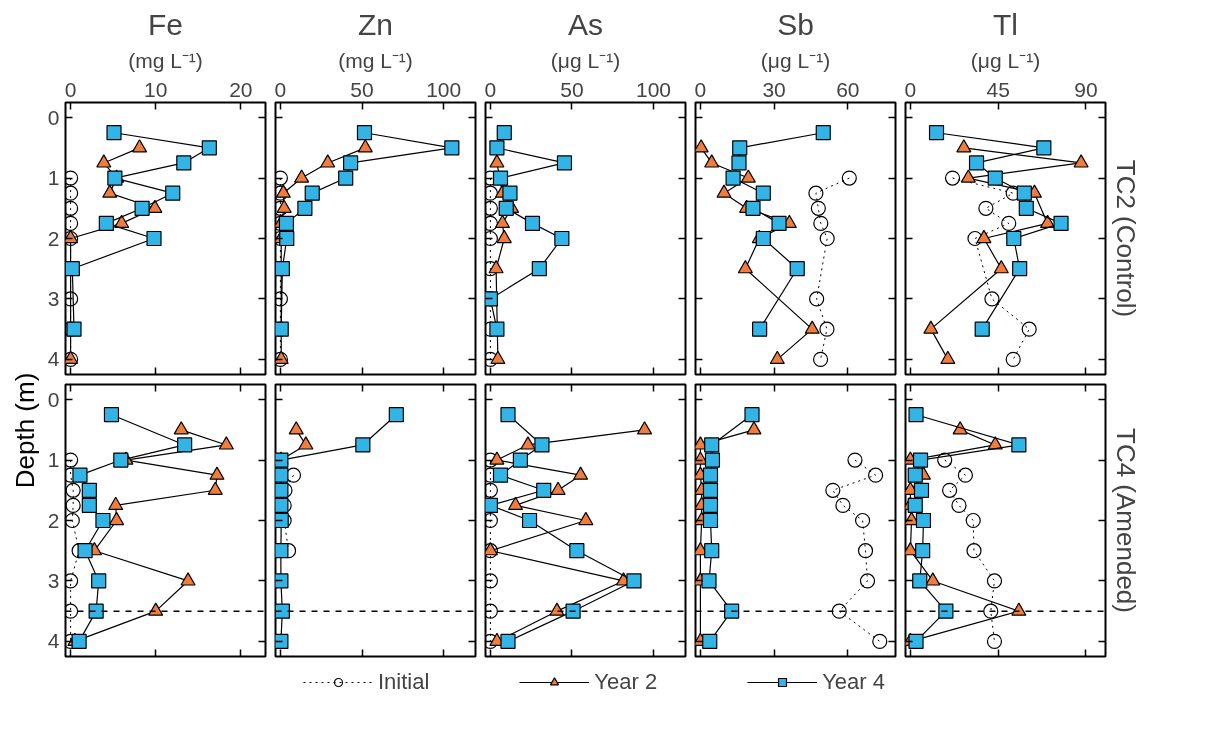 The image size is (1212, 754). What do you see at coordinates (795, 24) in the screenshot?
I see `chart-title: Sb` at bounding box center [795, 24].